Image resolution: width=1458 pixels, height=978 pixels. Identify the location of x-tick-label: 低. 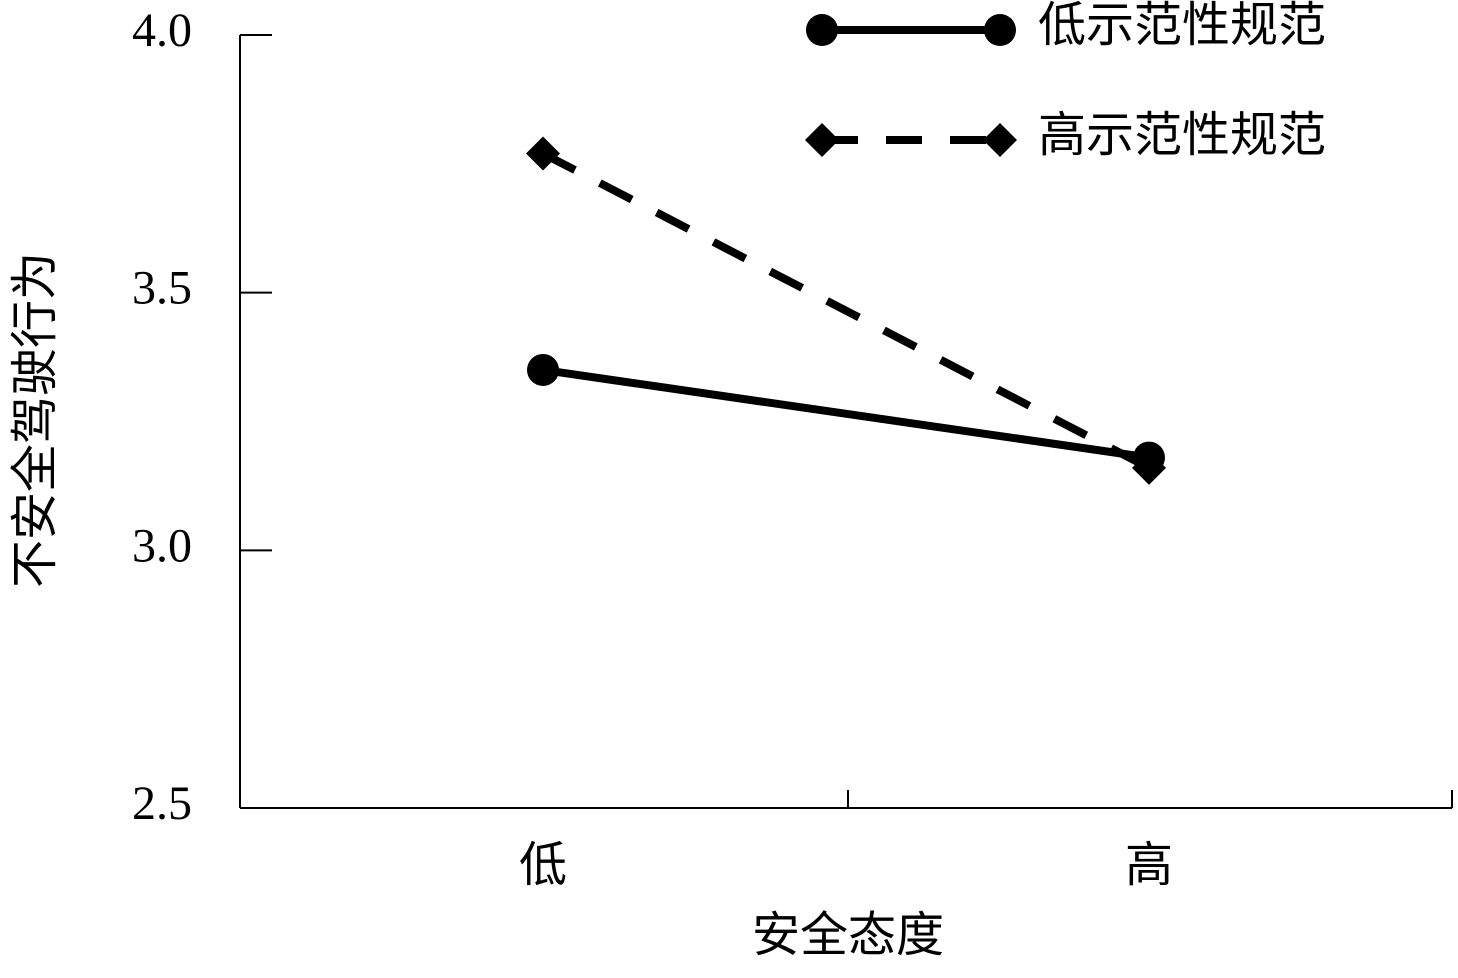
(543, 865).